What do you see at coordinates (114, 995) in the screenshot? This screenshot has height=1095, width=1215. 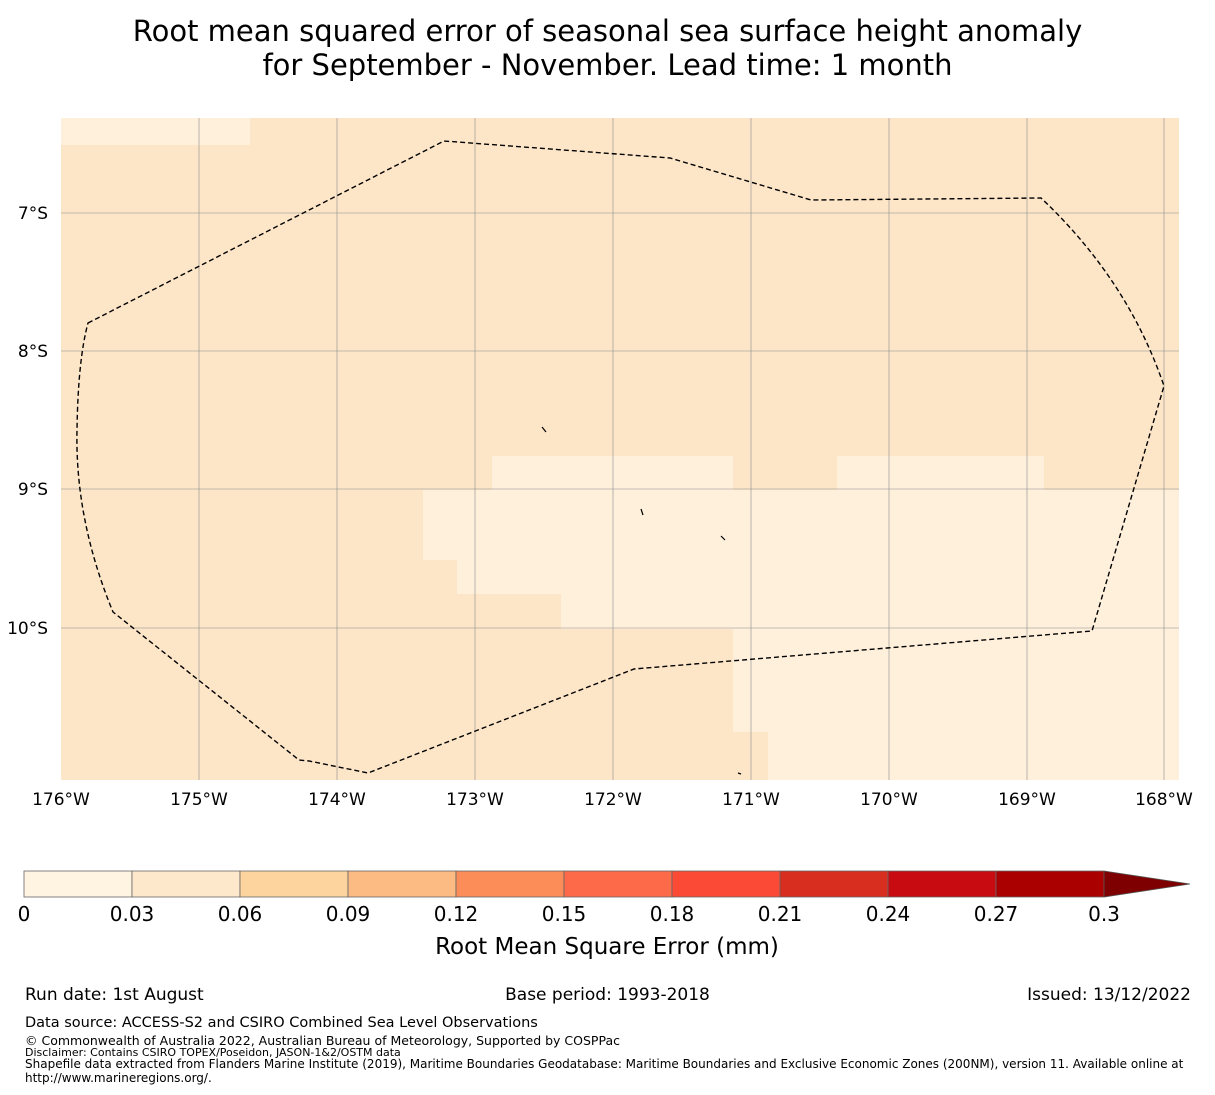 I see `run-date: Run date: 1st August` at bounding box center [114, 995].